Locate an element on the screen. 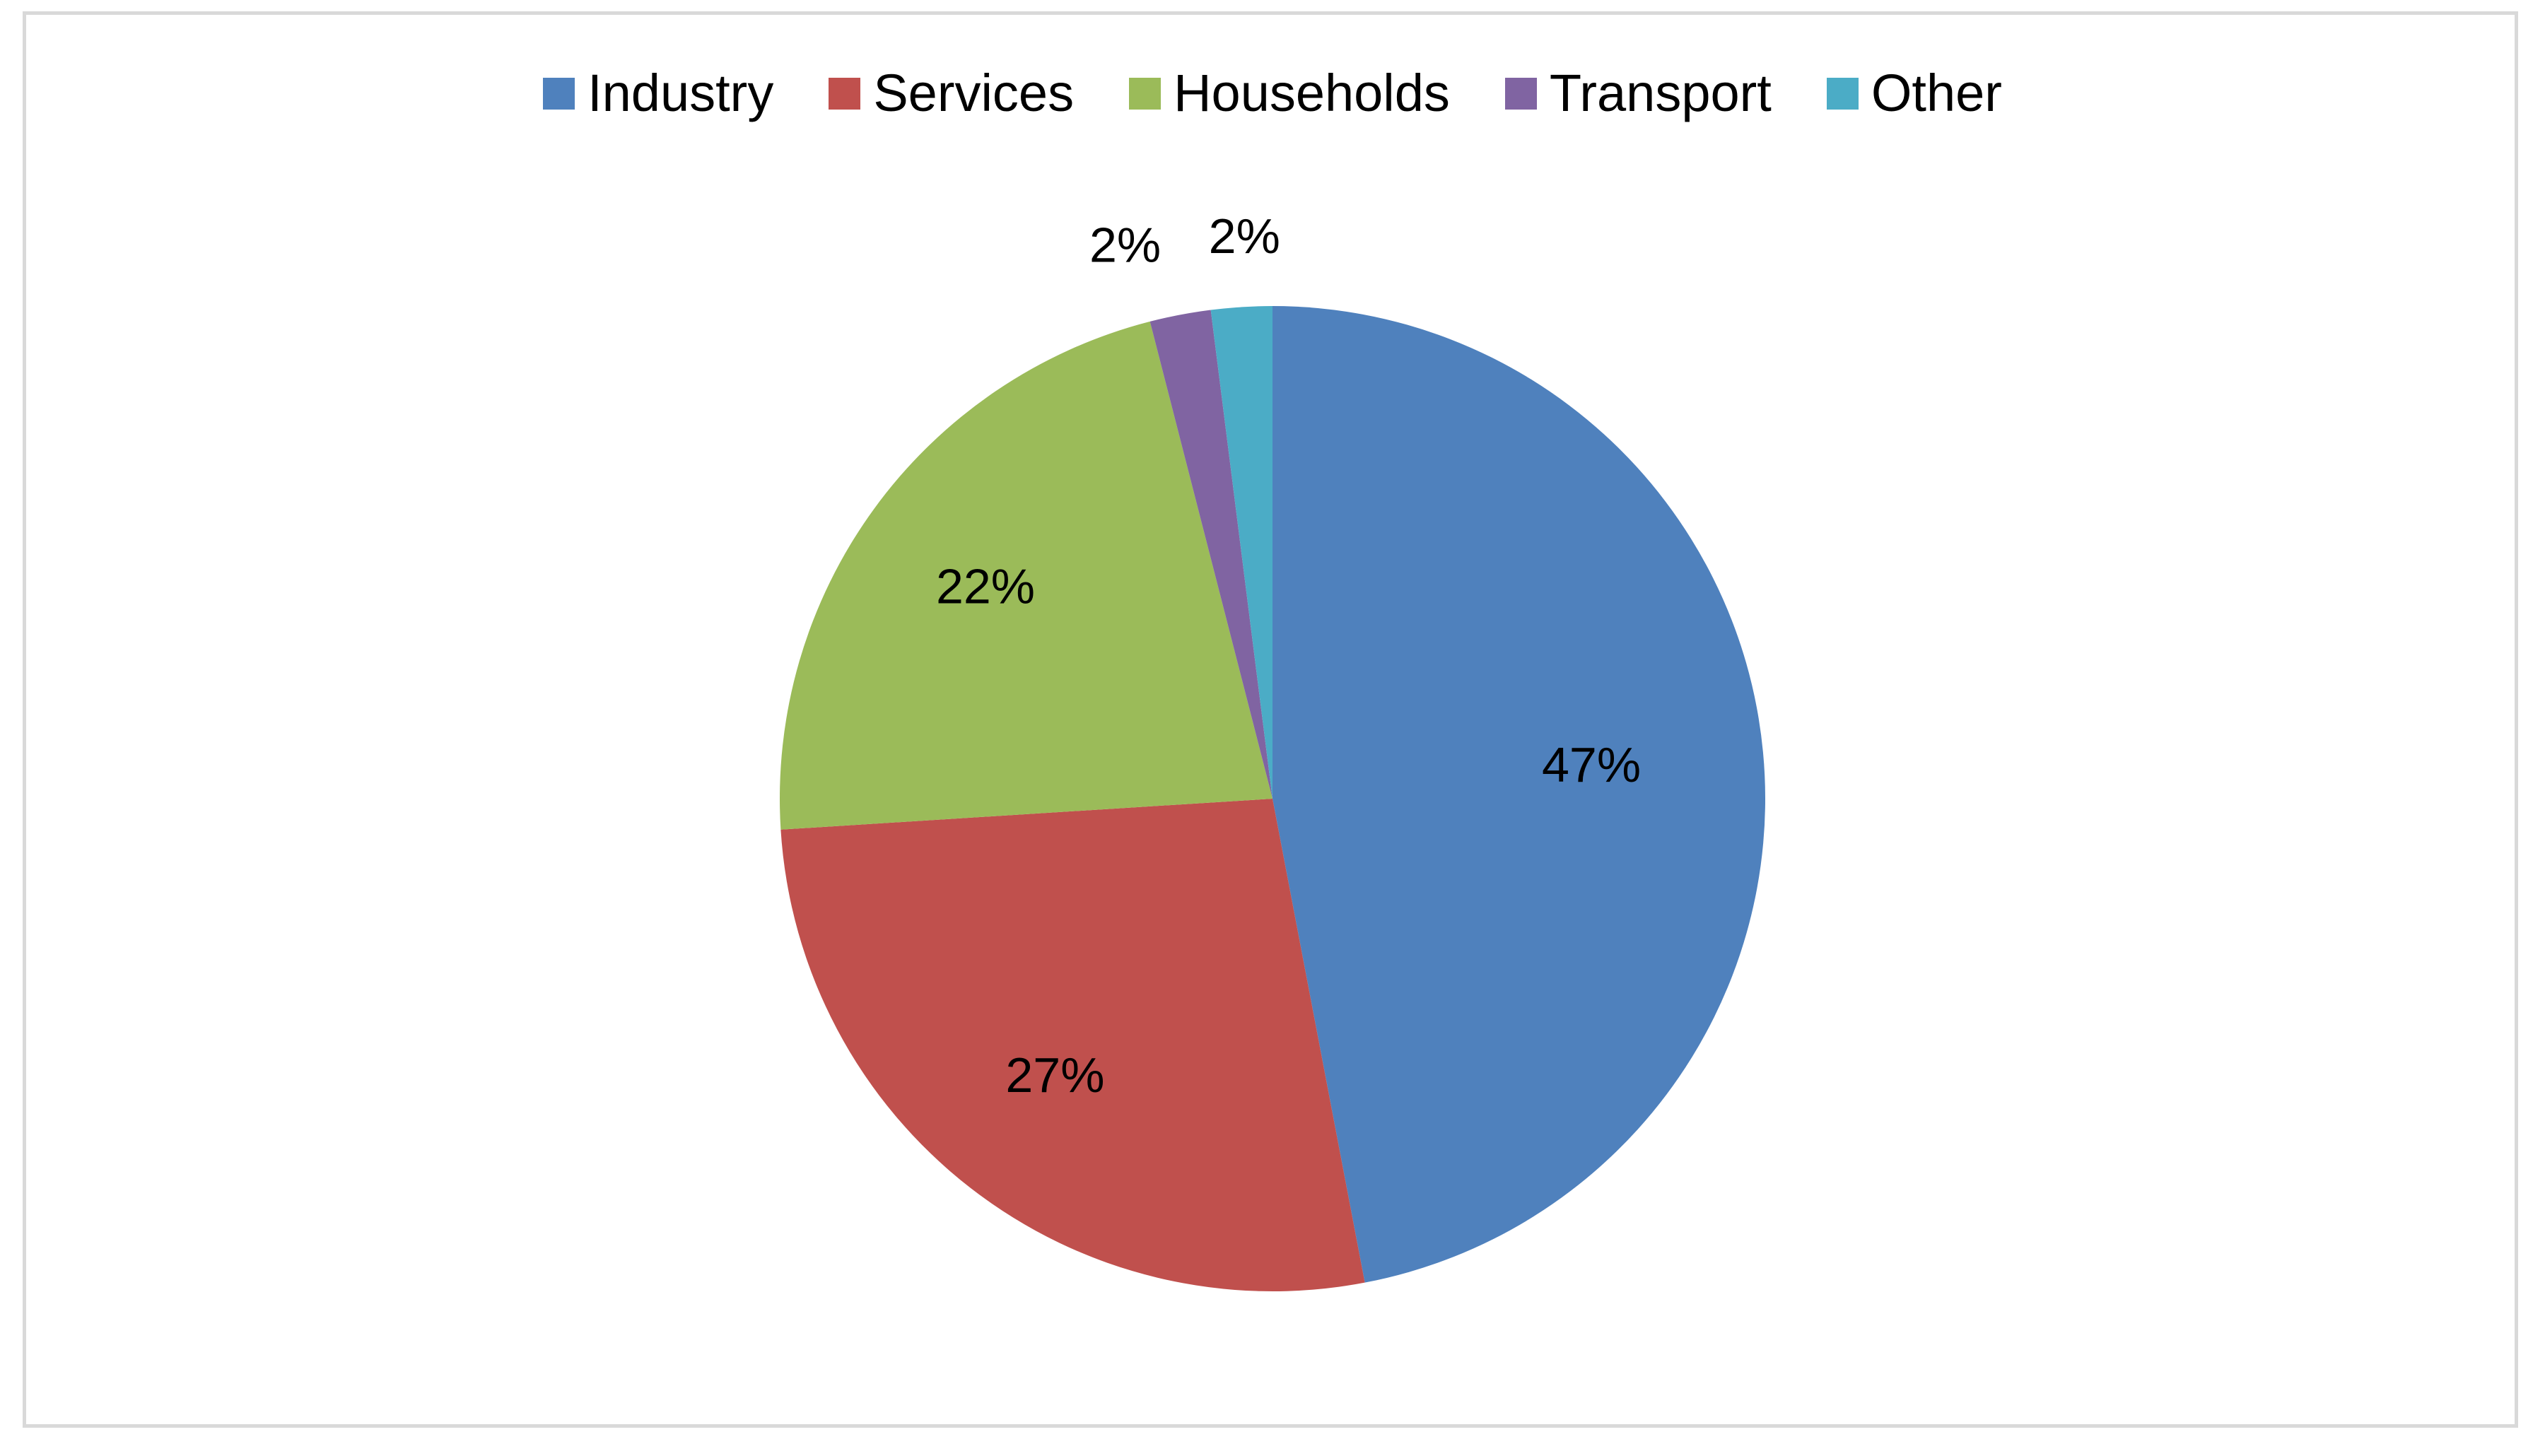 The image size is (2545, 1456). legend-swatch-services is located at coordinates (845, 93).